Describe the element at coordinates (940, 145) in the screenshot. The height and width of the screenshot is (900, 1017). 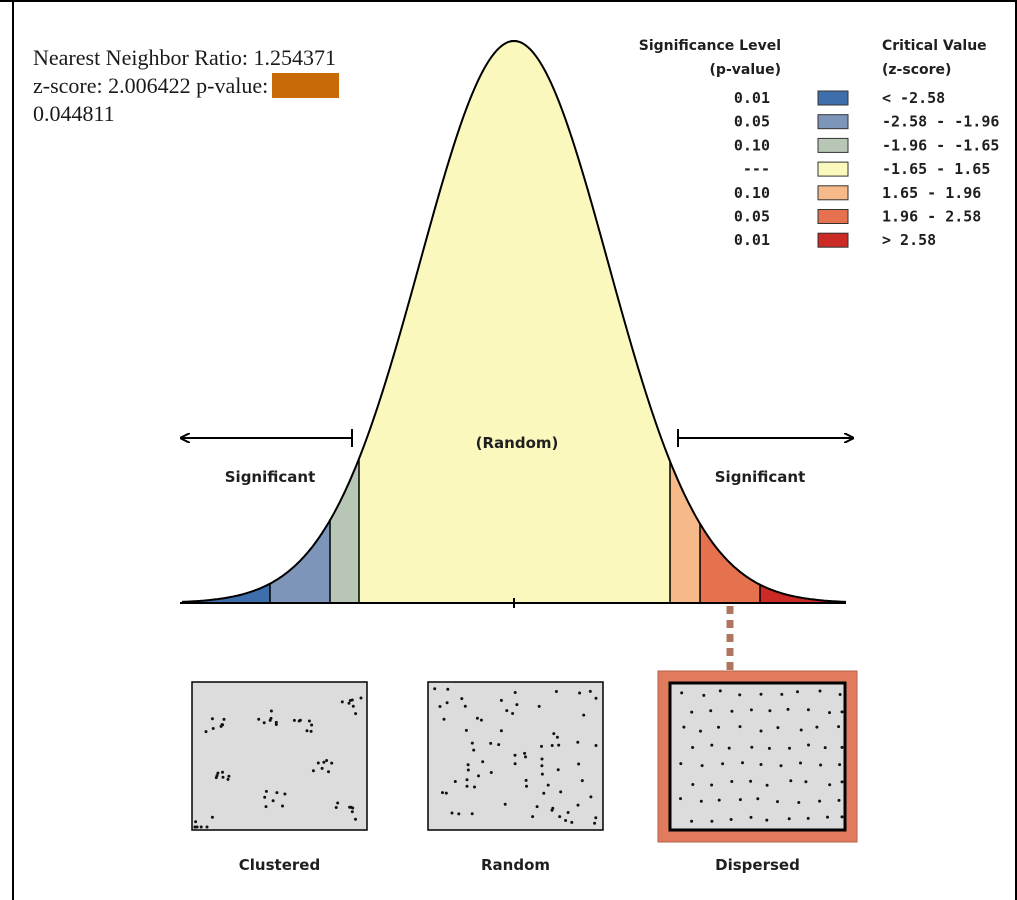
I see `legend-zscore-range: -1.96 - -1.65` at that location.